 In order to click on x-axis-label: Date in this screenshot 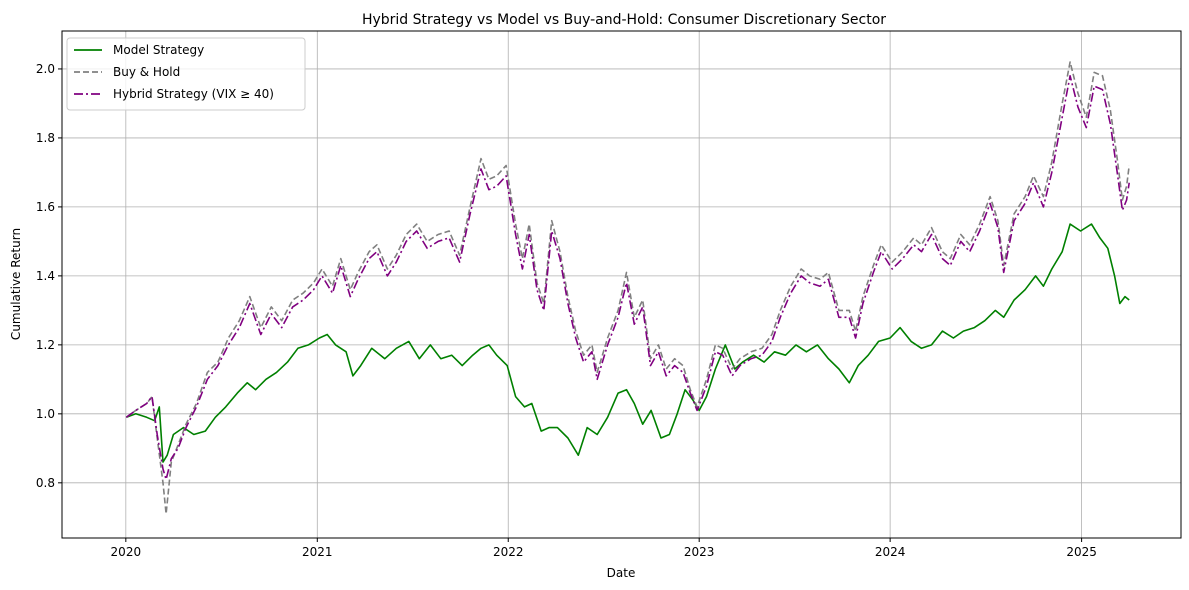, I will do `click(621, 573)`.